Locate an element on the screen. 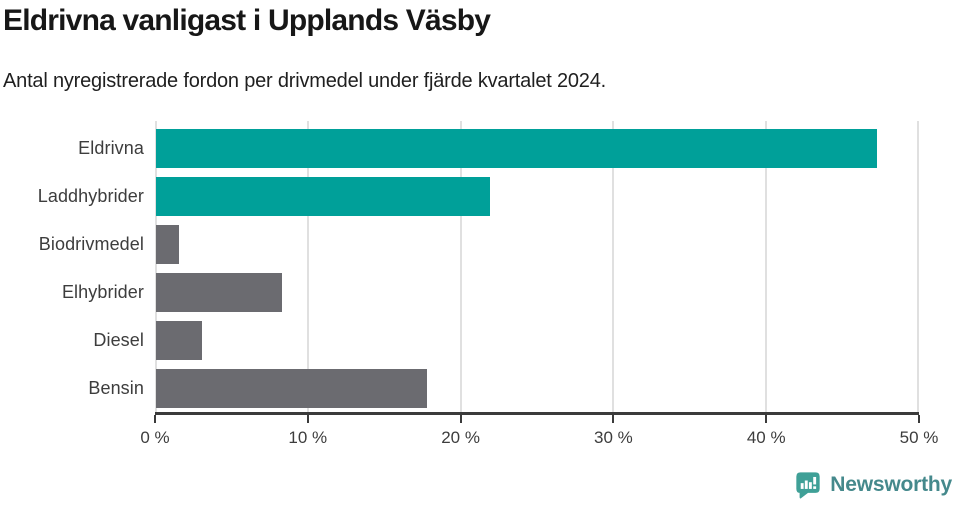  axis-tick-label: 40 % is located at coordinates (766, 437).